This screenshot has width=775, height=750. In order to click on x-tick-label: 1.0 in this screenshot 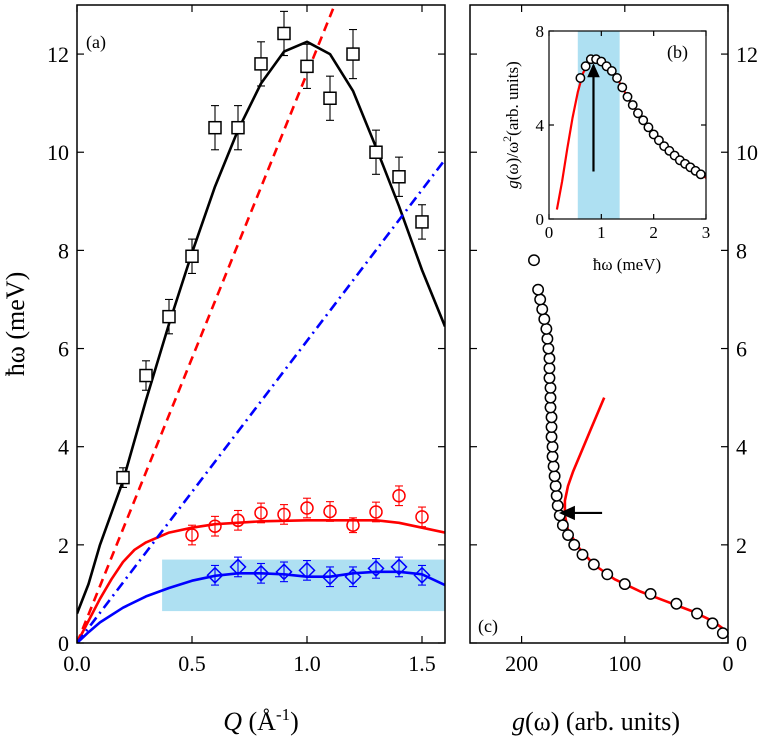, I will do `click(307, 663)`.